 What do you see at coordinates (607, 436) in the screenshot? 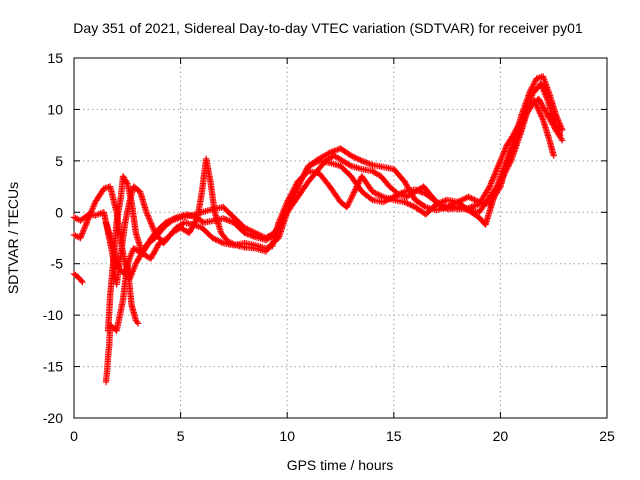
I see `x-tick-label: 25` at bounding box center [607, 436].